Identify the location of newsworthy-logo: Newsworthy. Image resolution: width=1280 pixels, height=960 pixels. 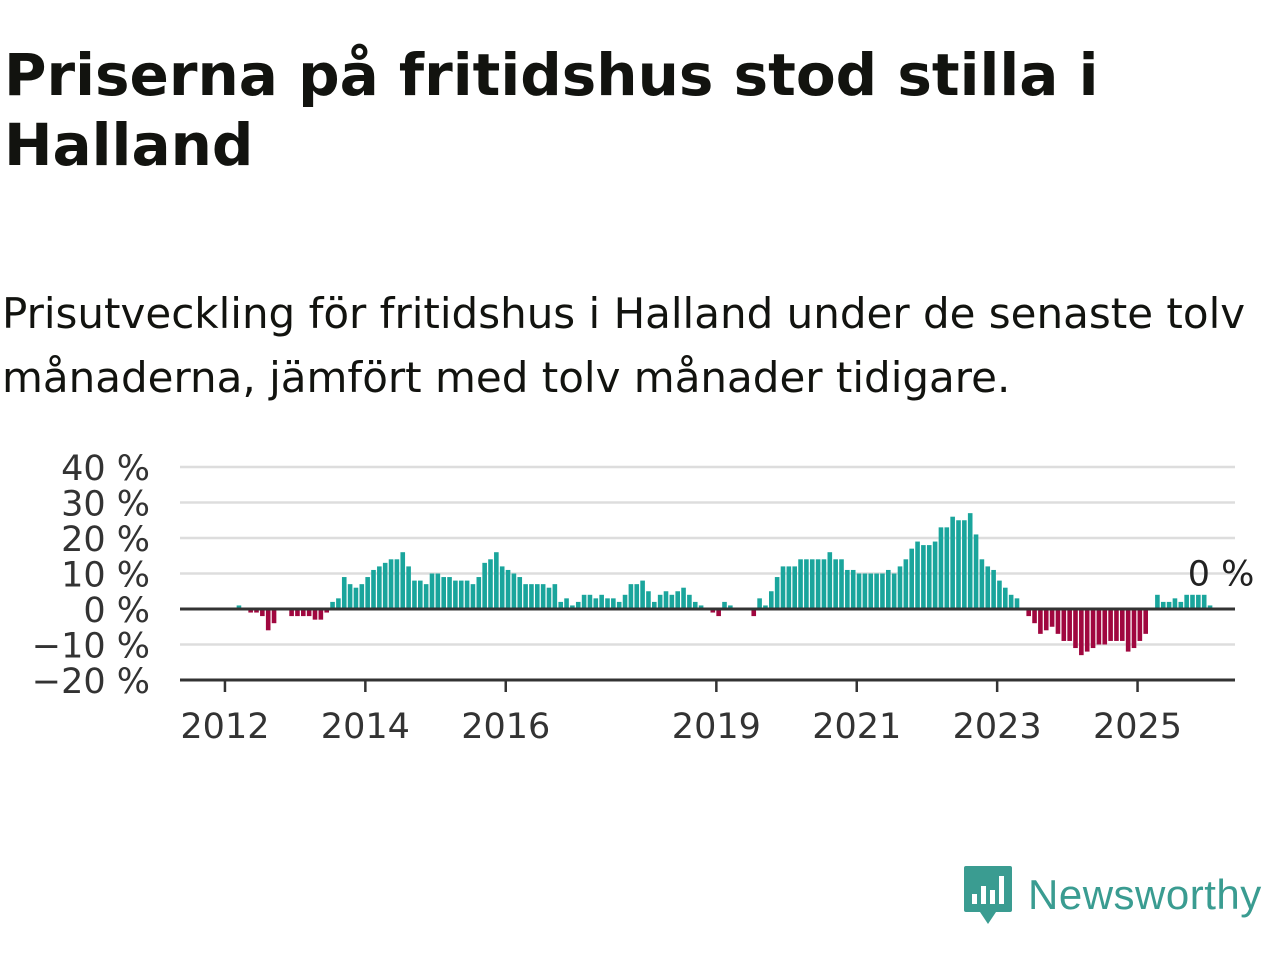
(1112, 895).